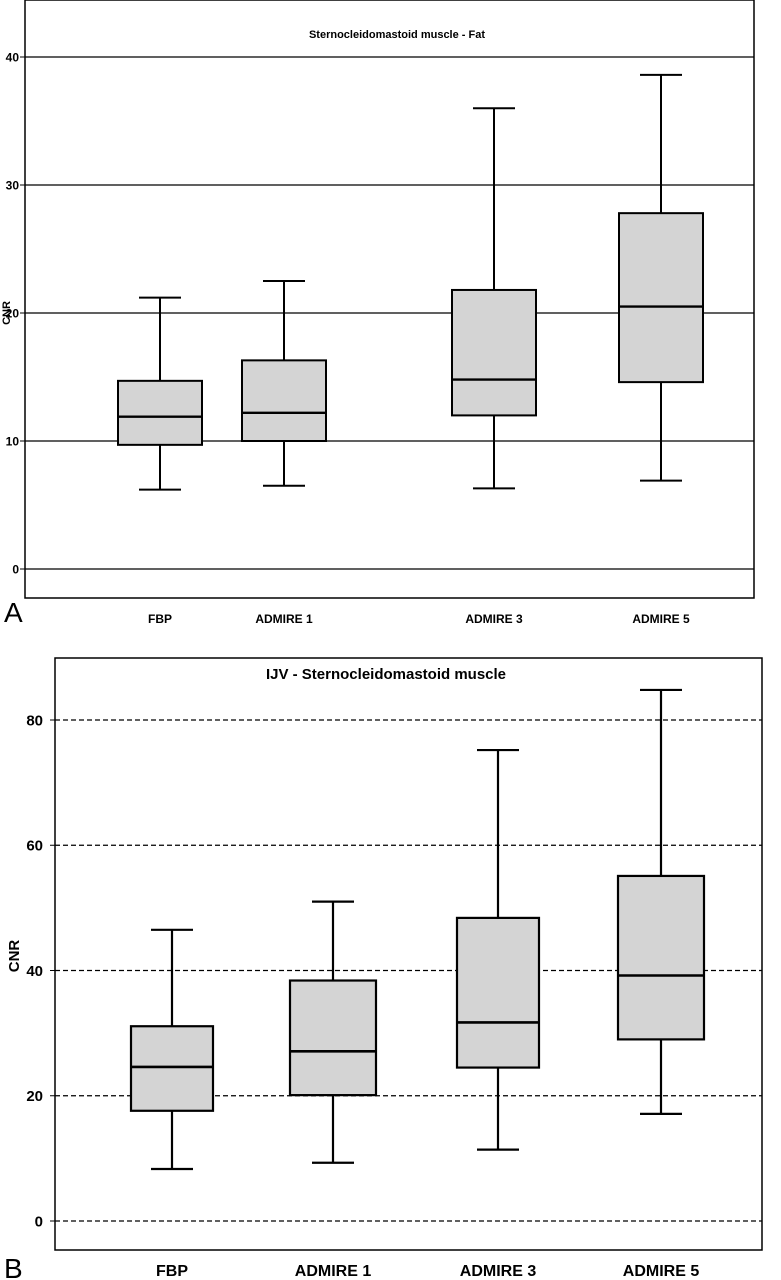 Image resolution: width=781 pixels, height=1280 pixels. I want to click on y-tick-label: 30, so click(13, 185).